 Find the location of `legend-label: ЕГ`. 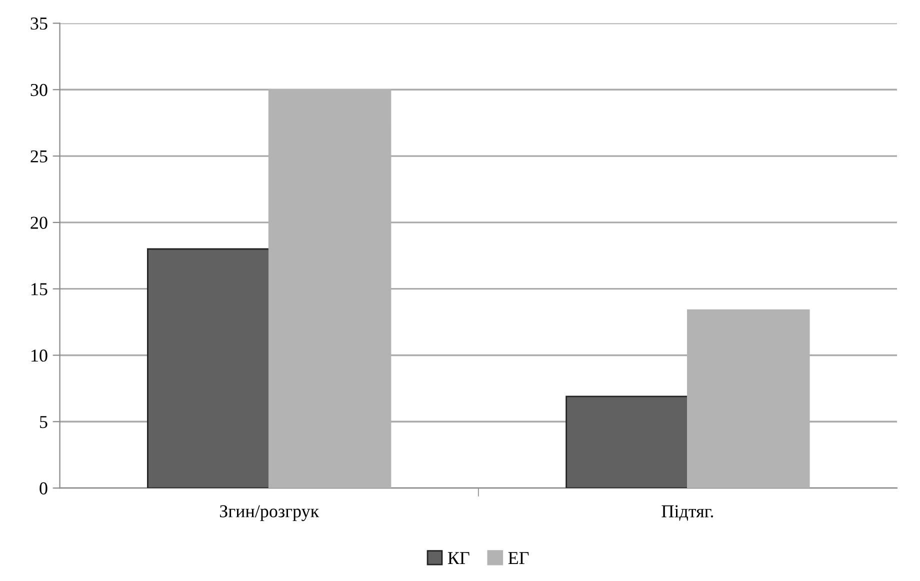

legend-label: ЕГ is located at coordinates (518, 558).